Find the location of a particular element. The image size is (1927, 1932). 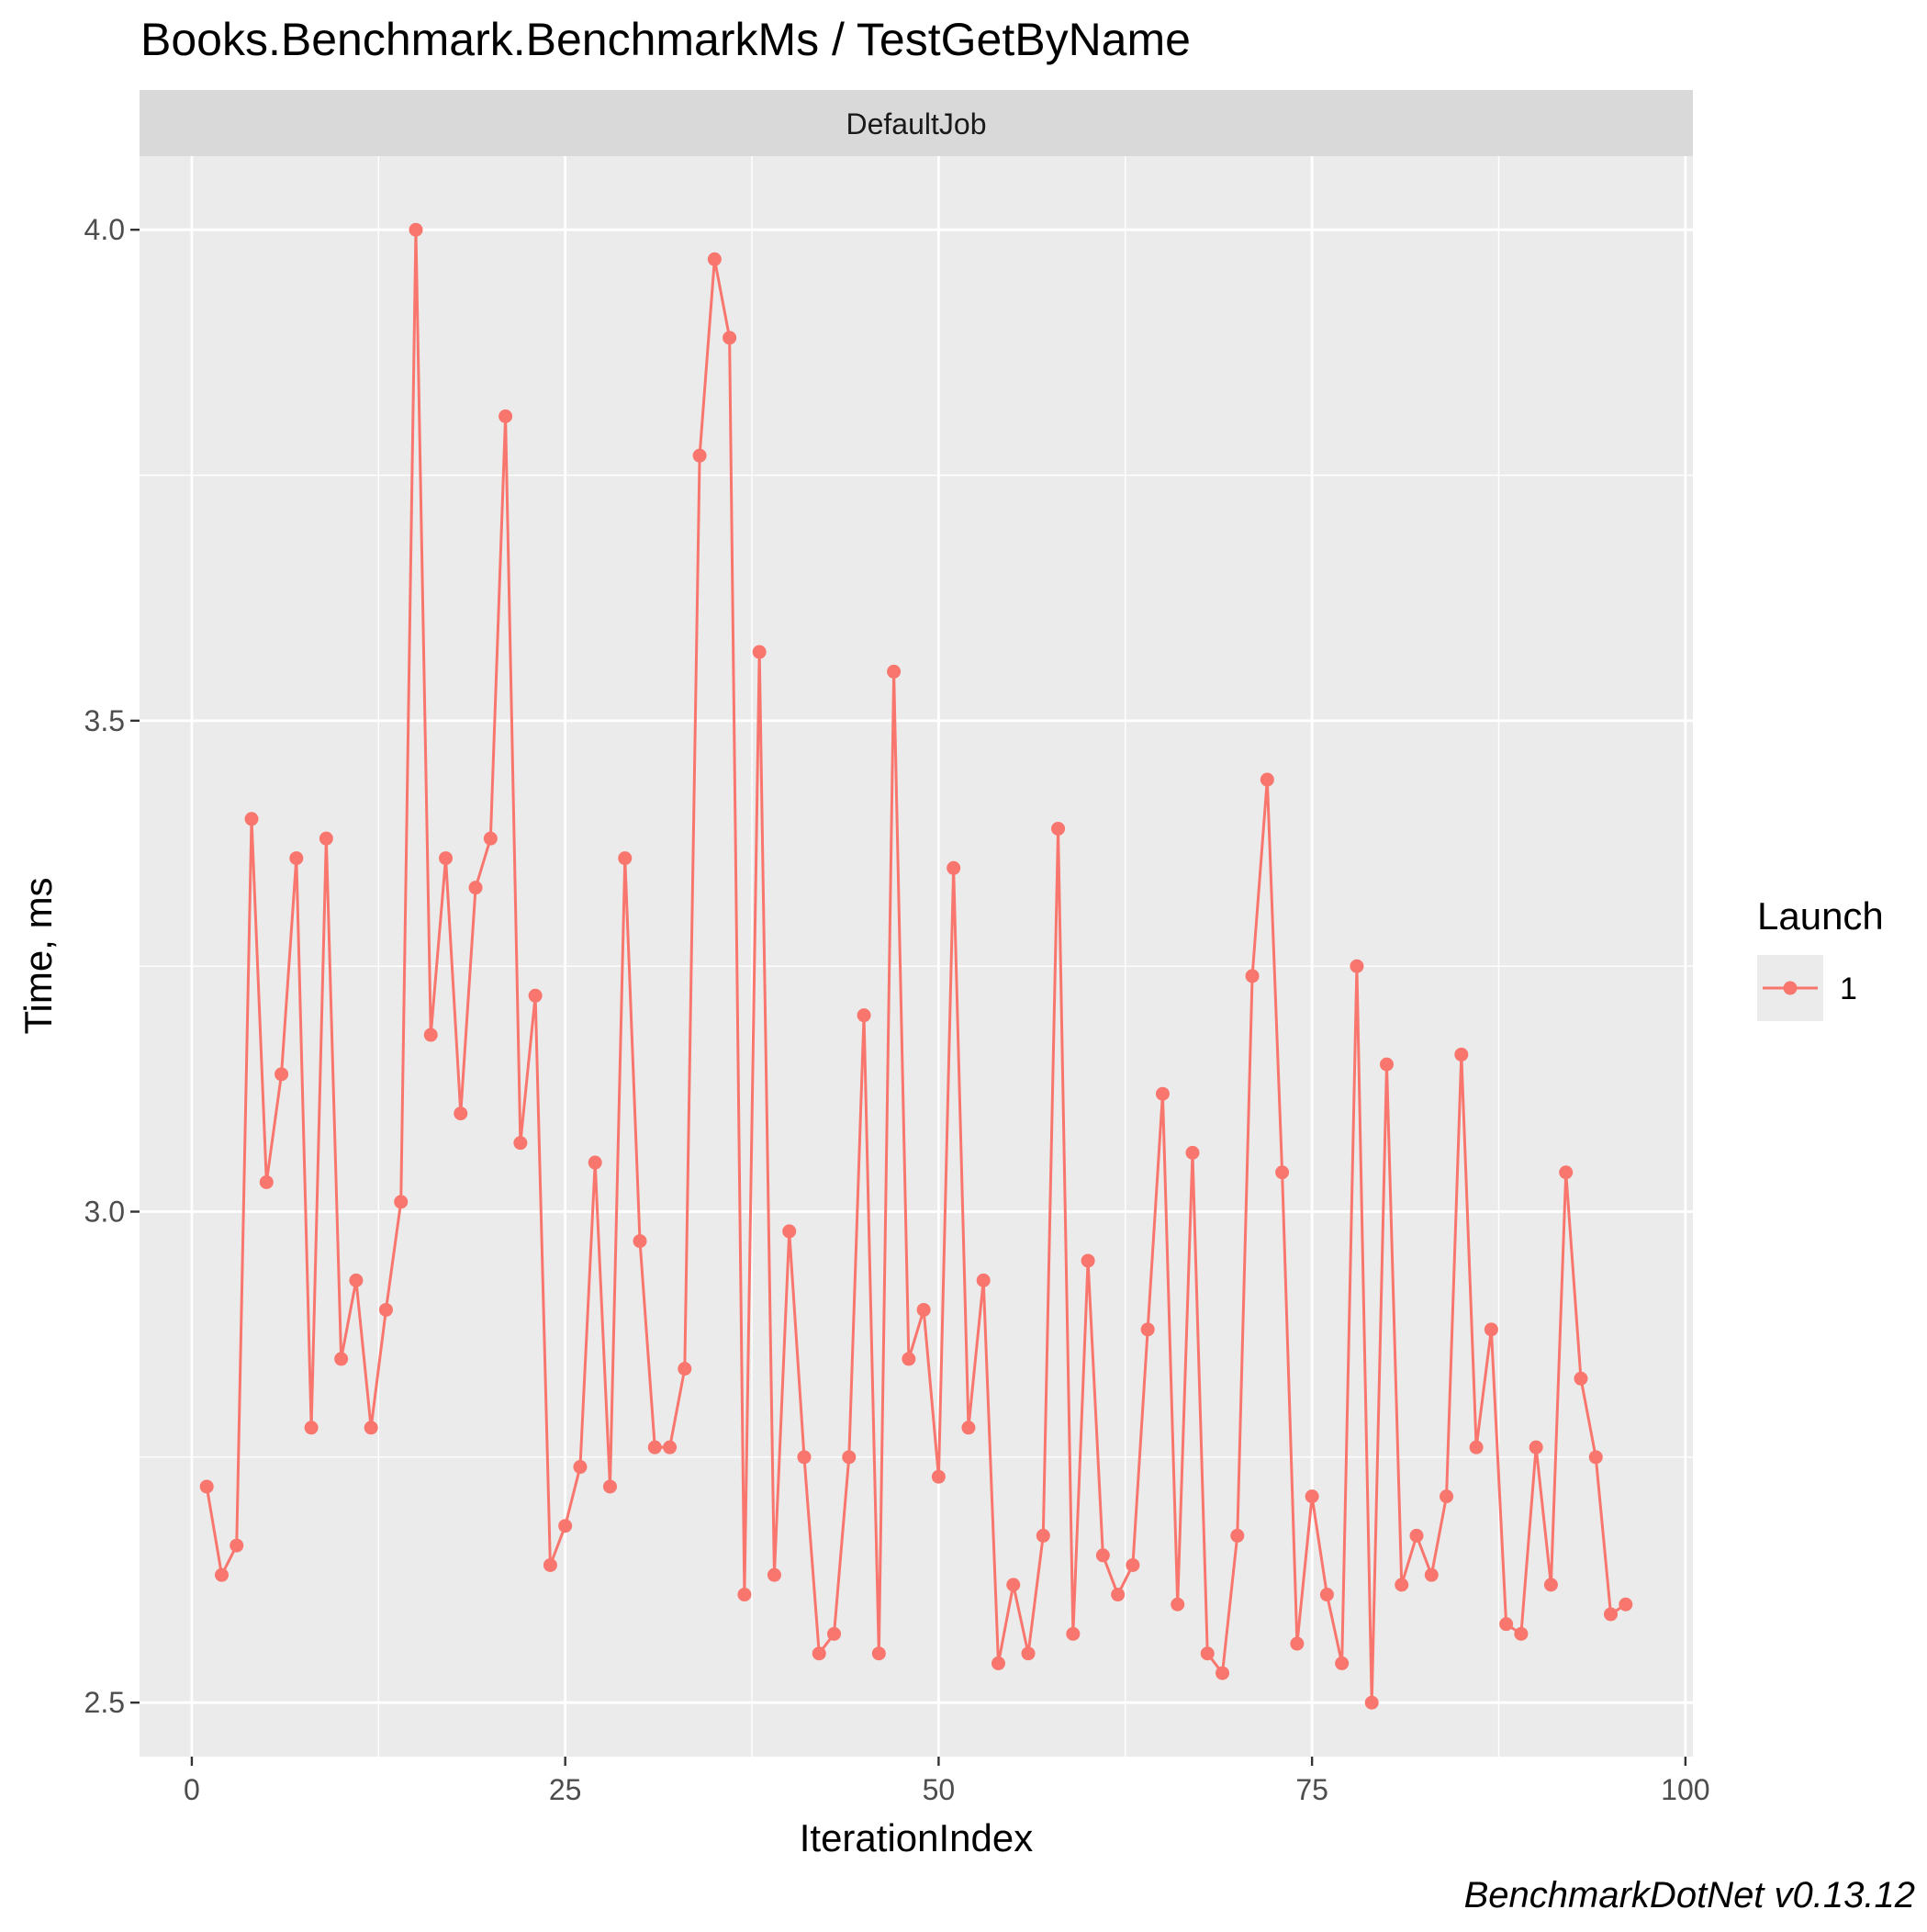

x-axis-title: IterationIndex is located at coordinates (917, 1837).